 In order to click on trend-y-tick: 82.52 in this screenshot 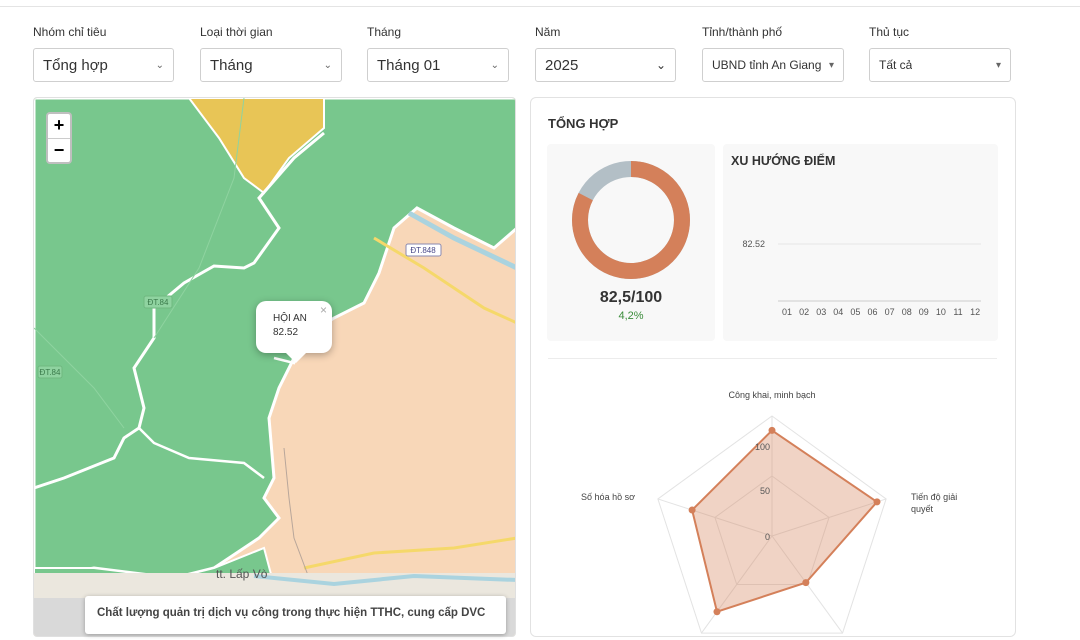, I will do `click(753, 244)`.